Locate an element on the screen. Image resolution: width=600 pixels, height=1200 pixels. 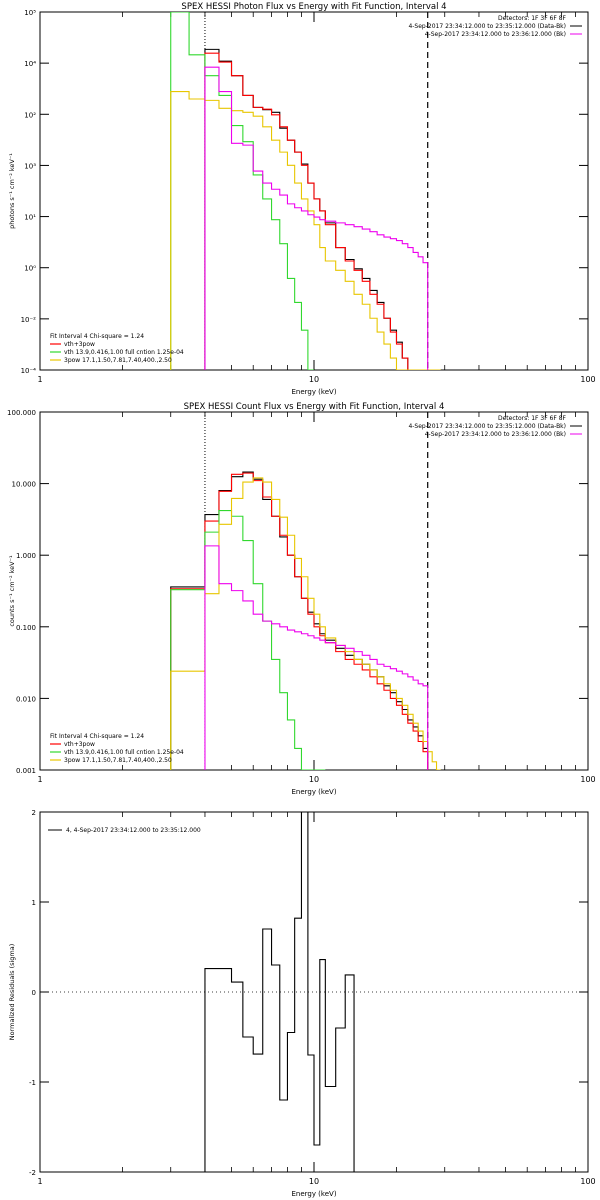
y-tick-label: 10⁴ is located at coordinates (30, 64).